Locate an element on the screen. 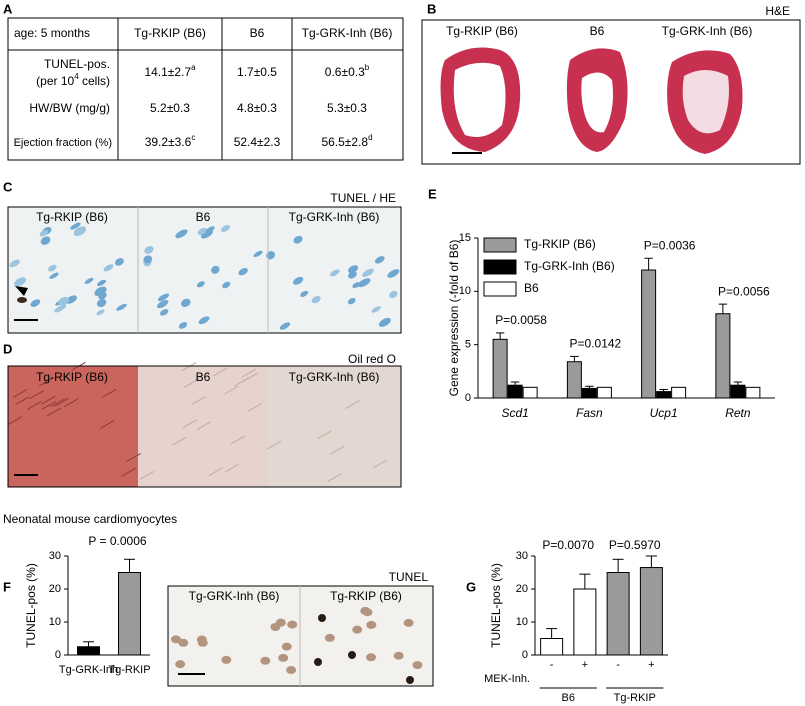  legend-label: B6 is located at coordinates (531, 288).